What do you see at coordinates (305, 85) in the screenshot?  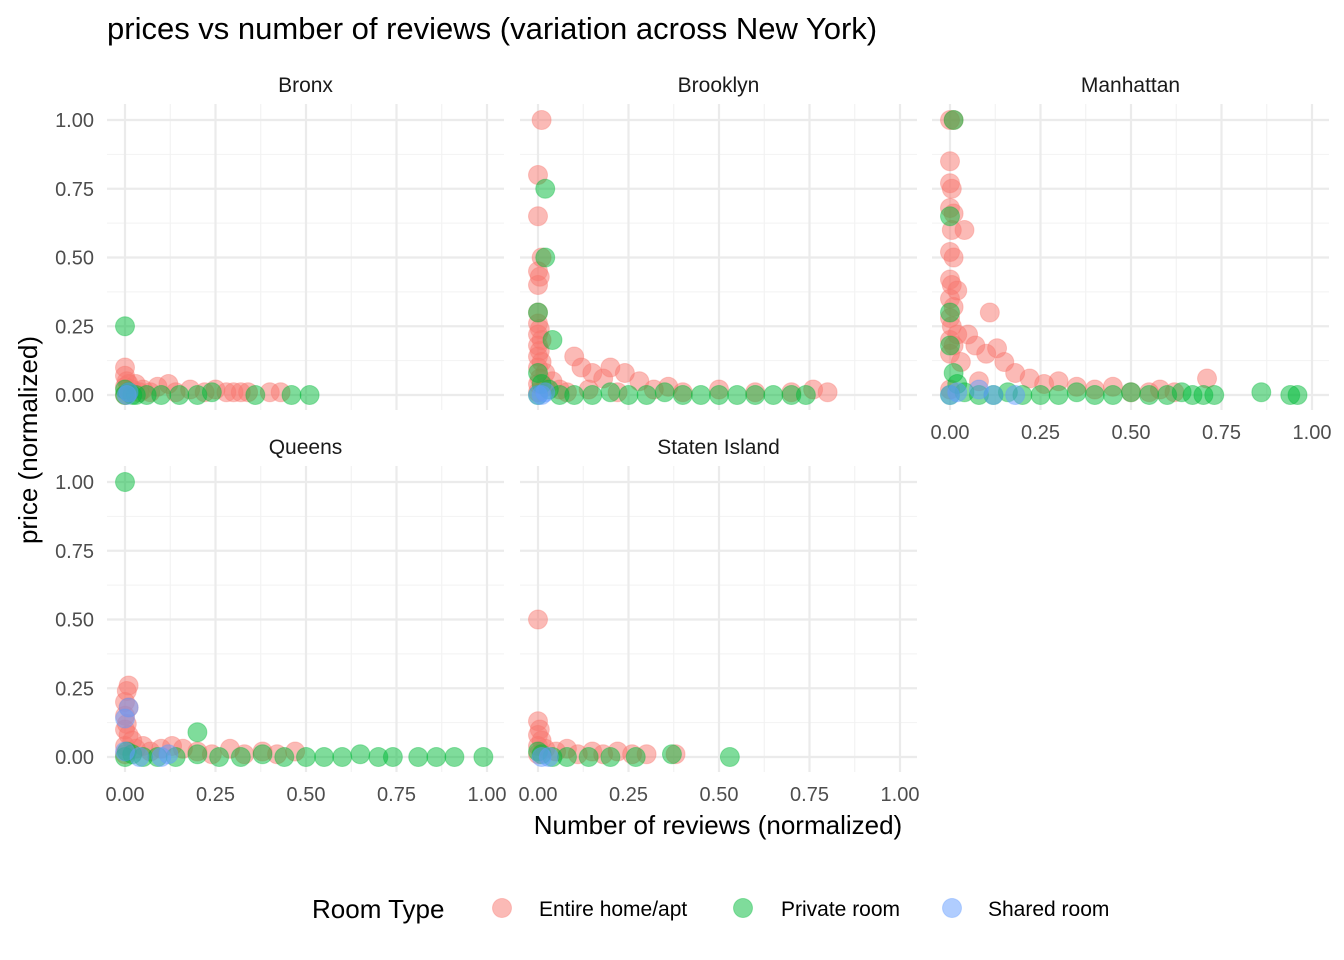 I see `facet-strip-label: Bronx` at bounding box center [305, 85].